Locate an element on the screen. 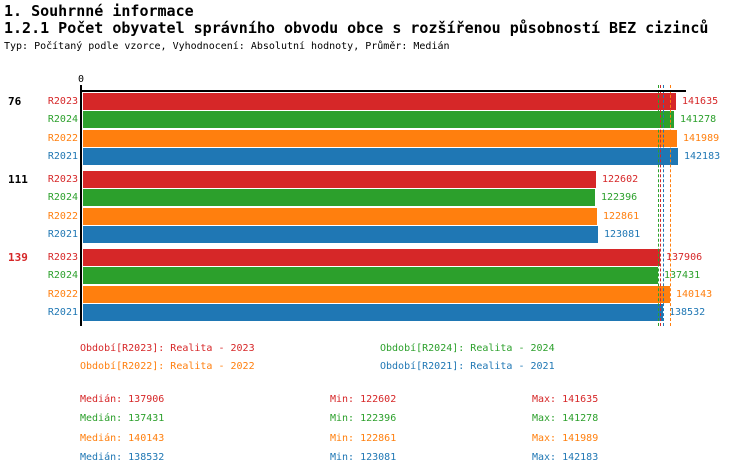  stat-max-r2021: Max: 142183 is located at coordinates (565, 457).